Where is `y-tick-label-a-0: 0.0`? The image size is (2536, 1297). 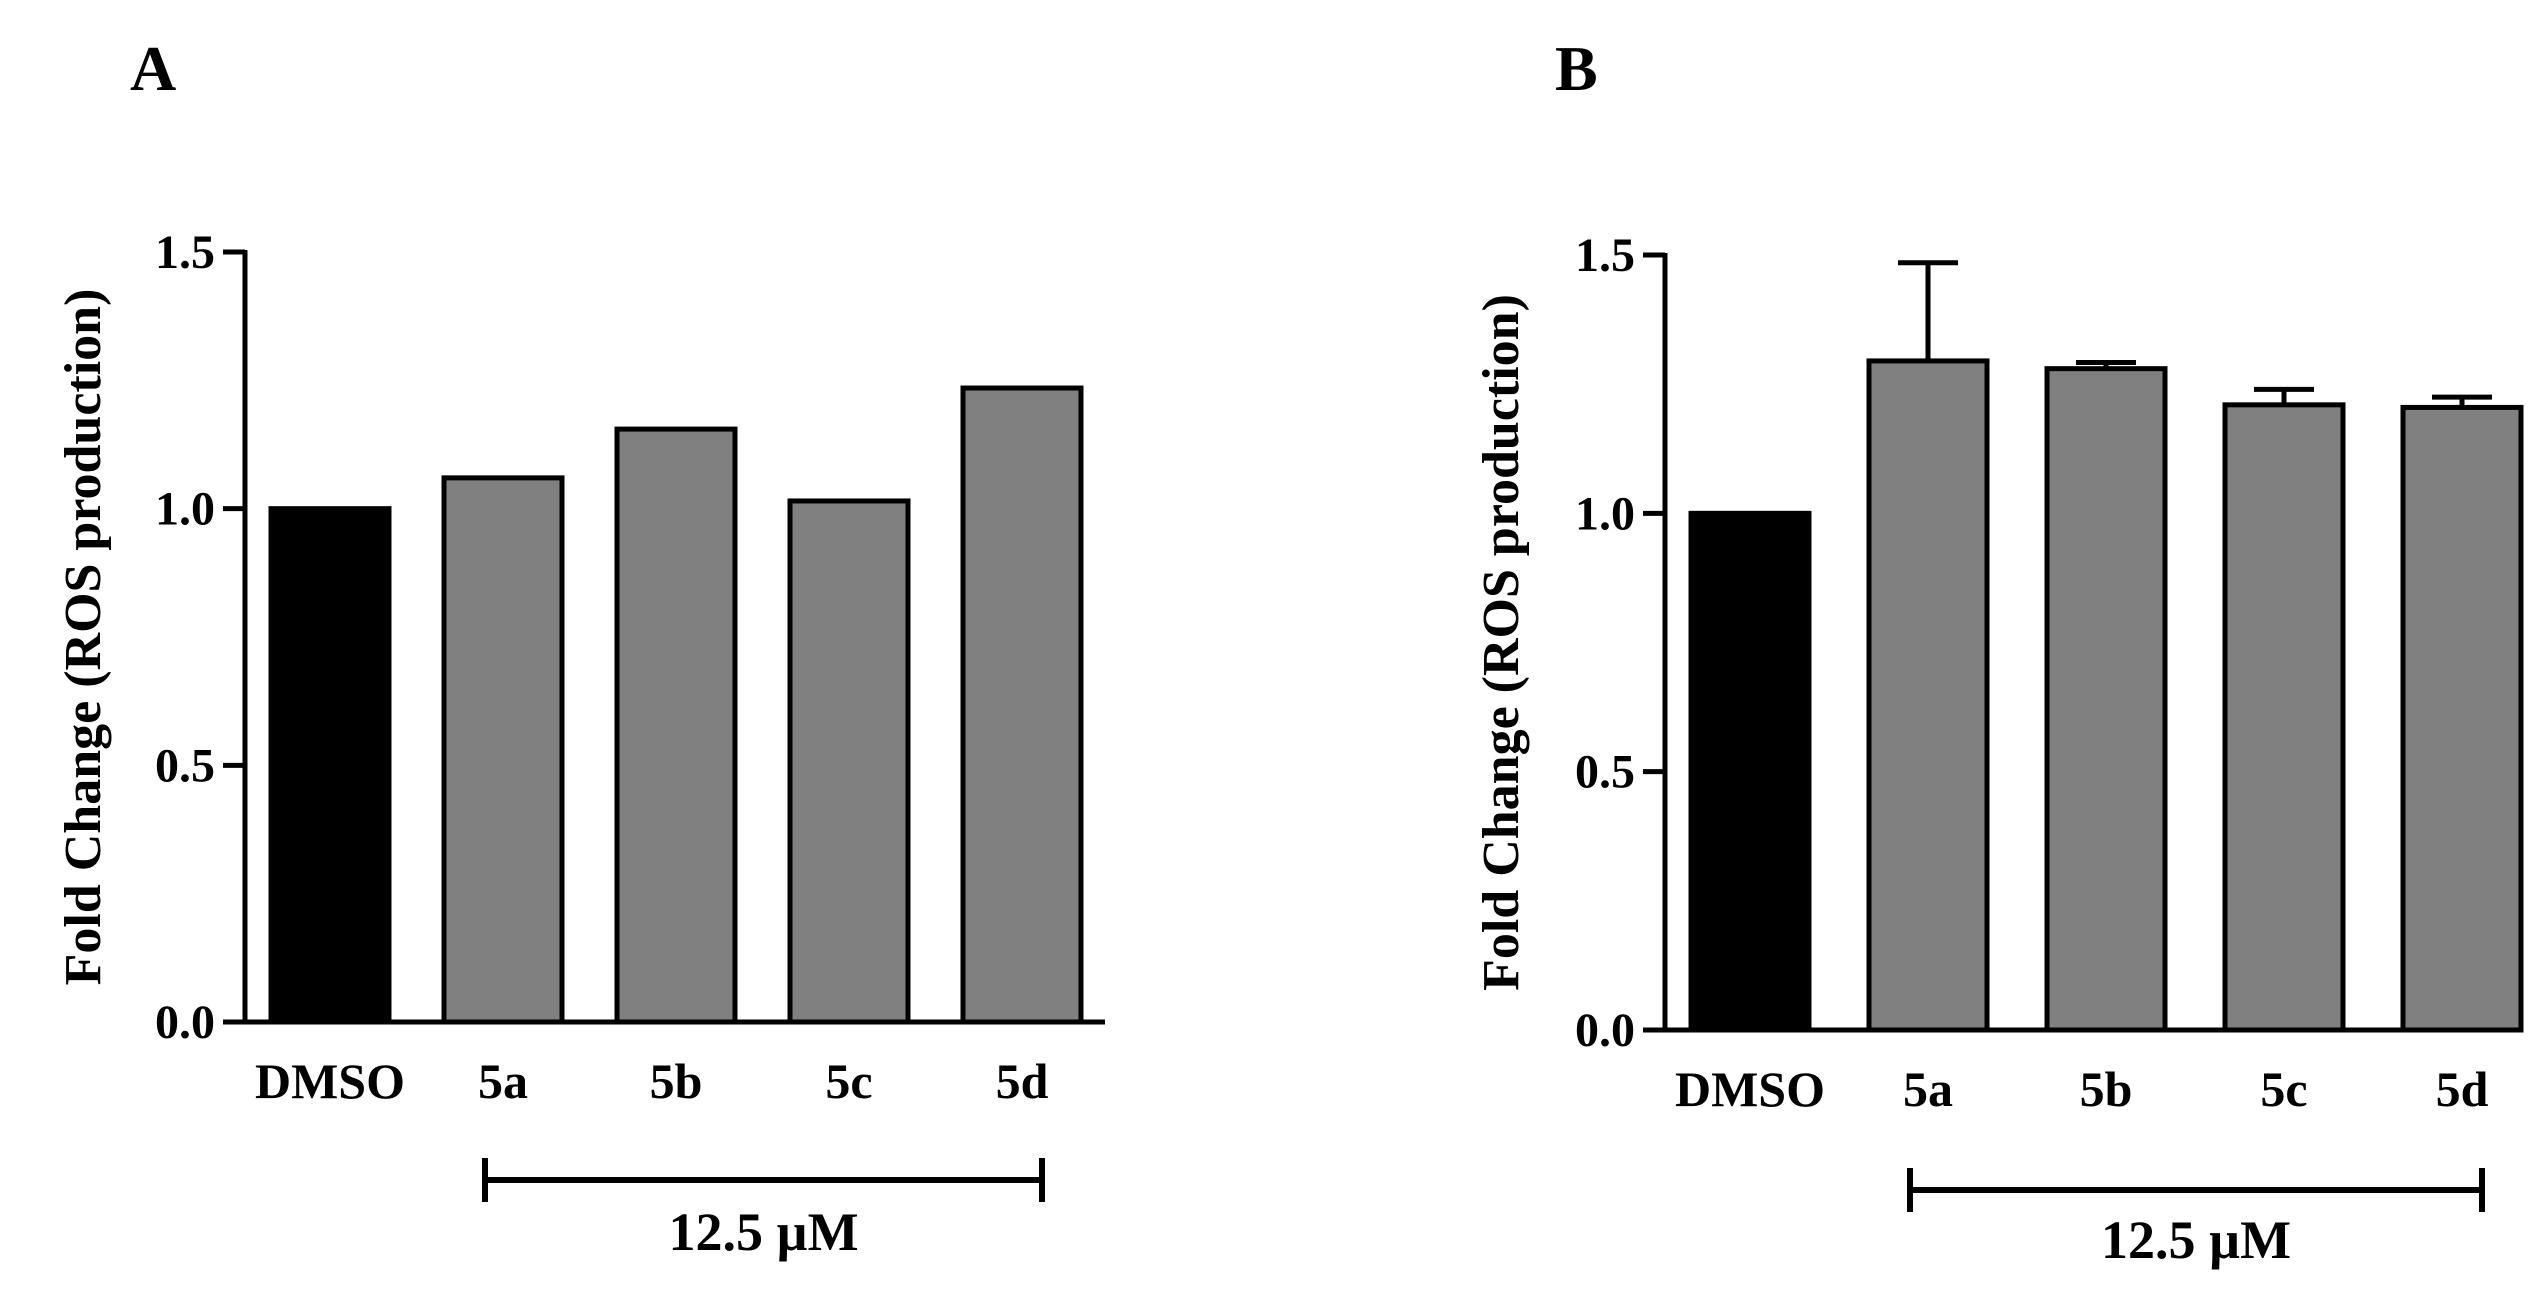
y-tick-label-a-0: 0.0 is located at coordinates (185, 1022).